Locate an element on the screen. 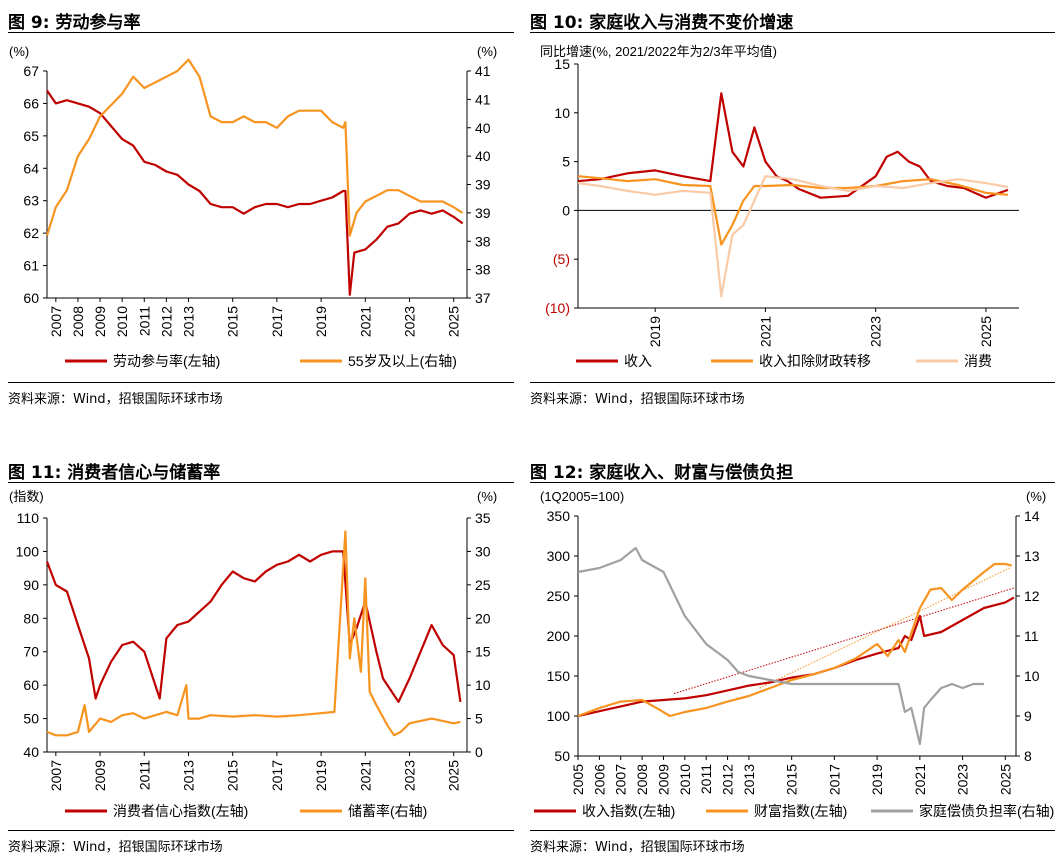  y-tick-label: 350 is located at coordinates (559, 516).